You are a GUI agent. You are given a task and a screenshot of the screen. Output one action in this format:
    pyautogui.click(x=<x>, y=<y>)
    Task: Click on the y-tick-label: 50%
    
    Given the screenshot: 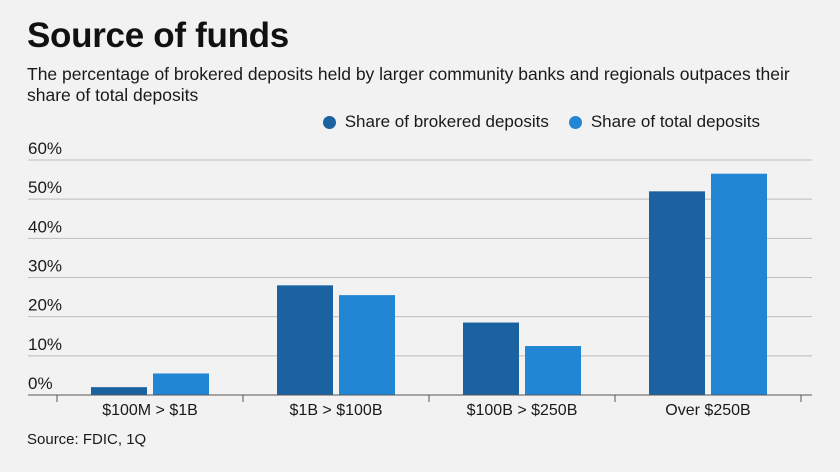 What is the action you would take?
    pyautogui.click(x=45, y=187)
    